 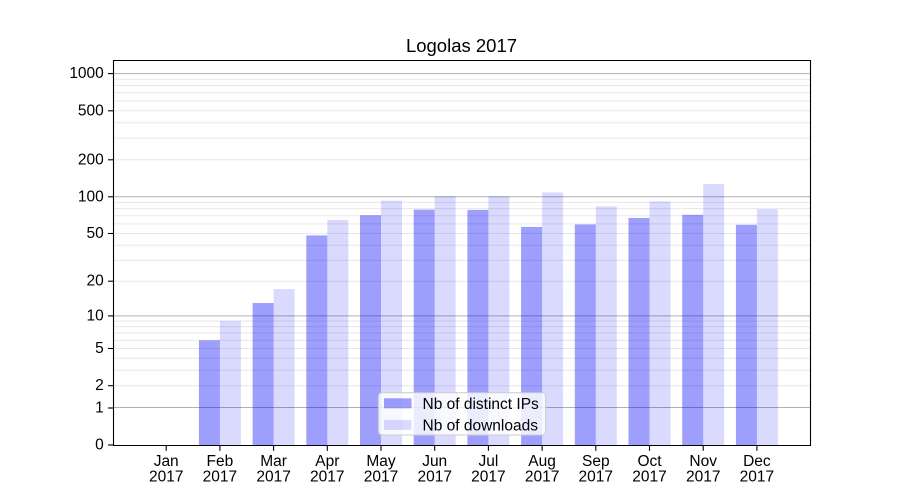 What do you see at coordinates (649, 461) in the screenshot?
I see `svg-text: Oct` at bounding box center [649, 461].